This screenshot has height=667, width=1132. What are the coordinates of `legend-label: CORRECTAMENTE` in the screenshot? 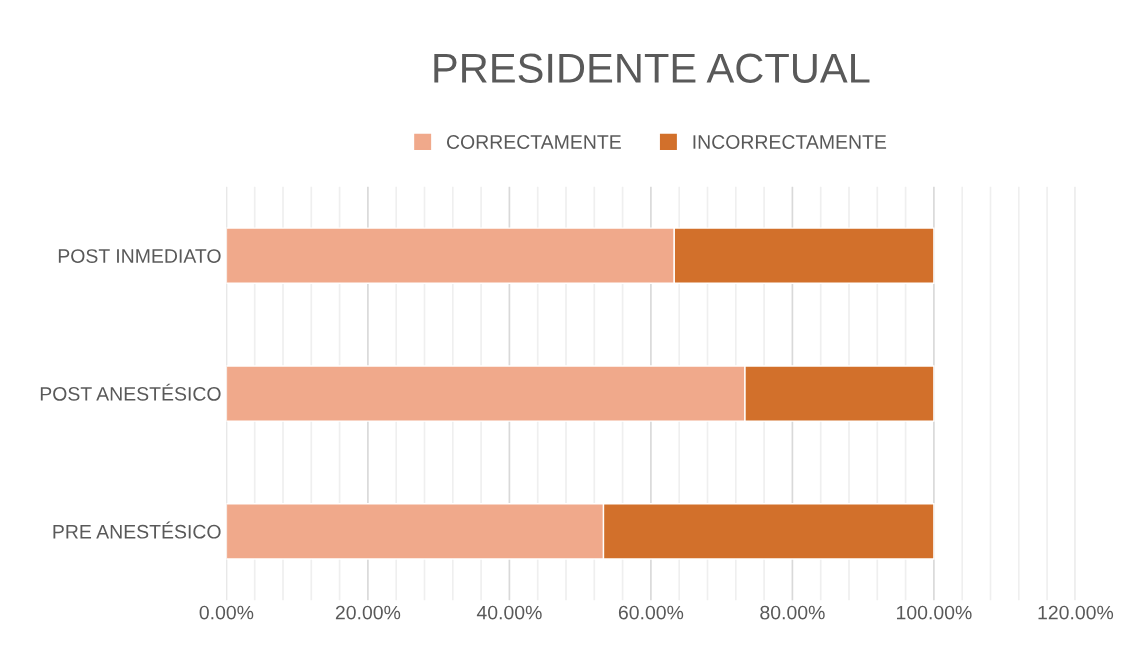 It's located at (533, 142).